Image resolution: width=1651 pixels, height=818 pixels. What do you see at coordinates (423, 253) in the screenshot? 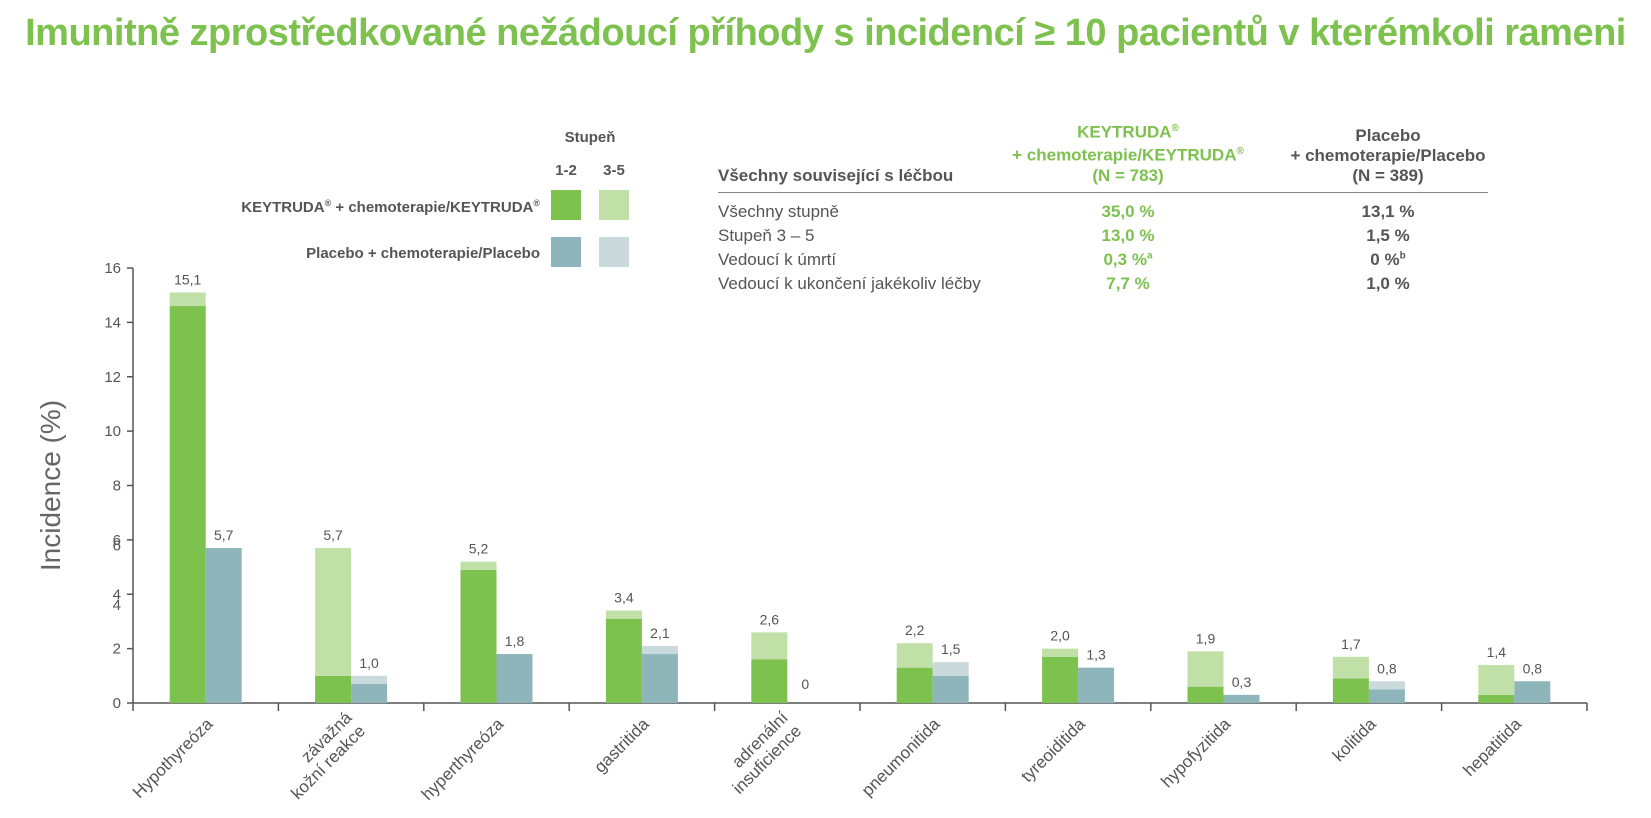
I see `legend-placebo-label: Placebo + chemoterapie/Placebo` at bounding box center [423, 253].